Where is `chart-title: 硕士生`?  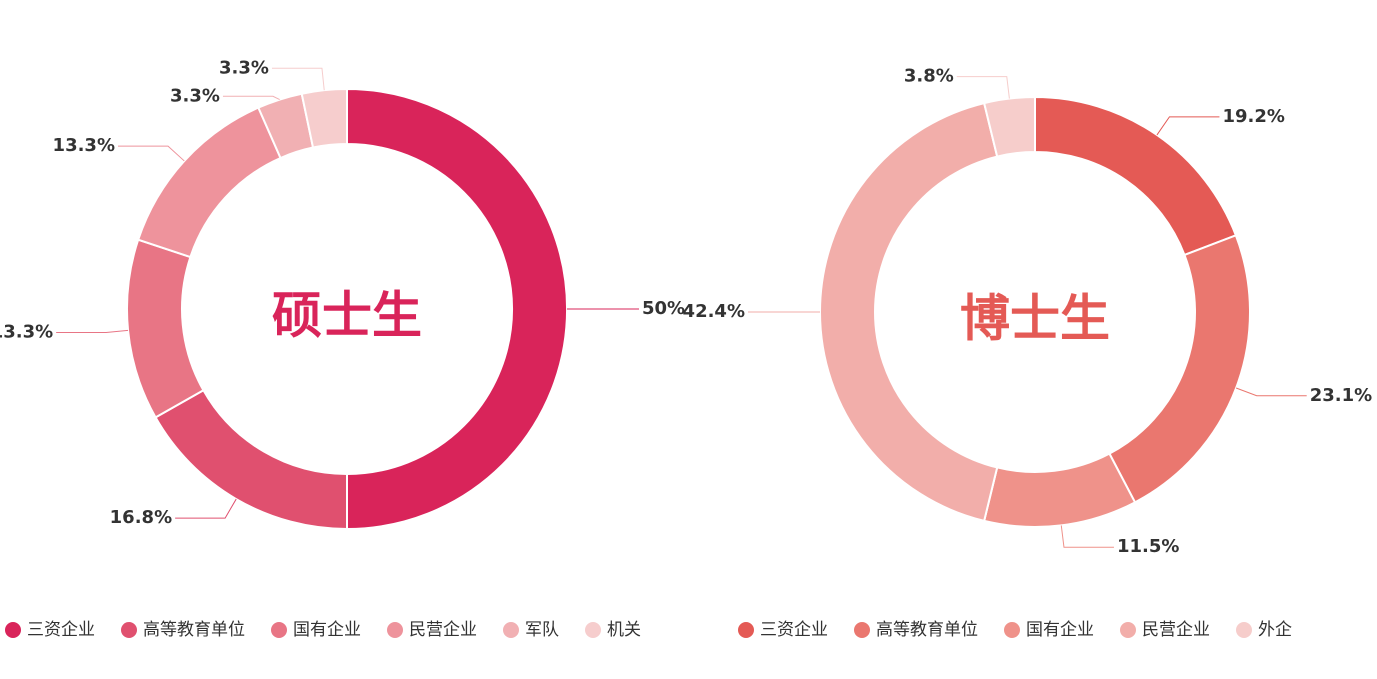
chart-title: 硕士生 is located at coordinates (347, 316).